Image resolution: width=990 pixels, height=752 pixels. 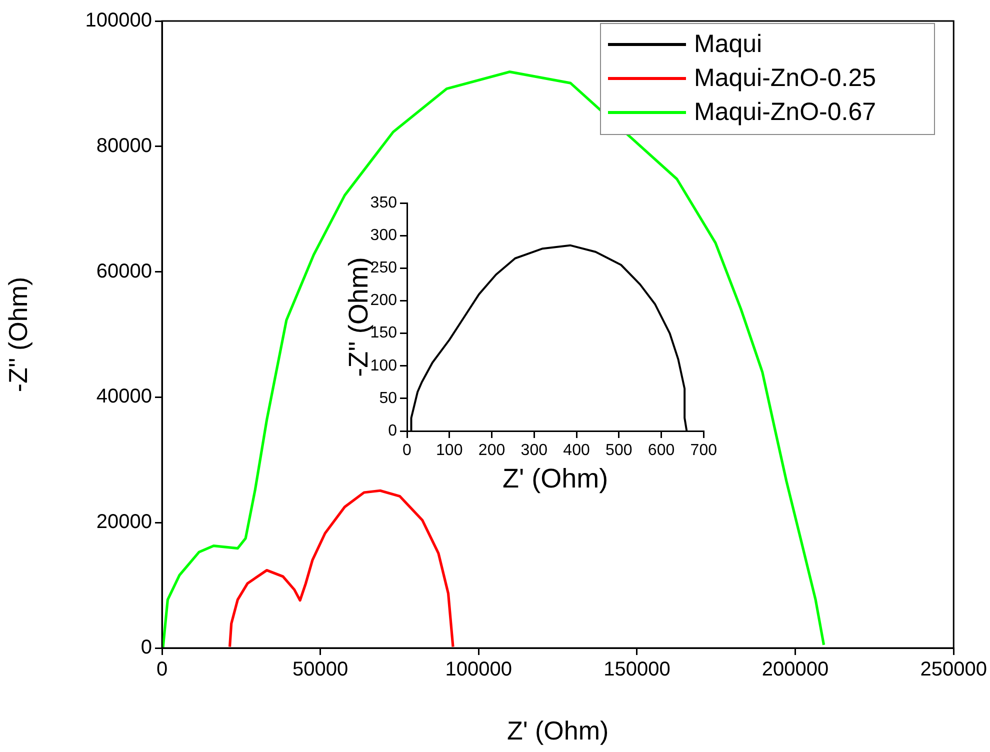 I want to click on x-tick-label: 100000, so click(x=478, y=669).